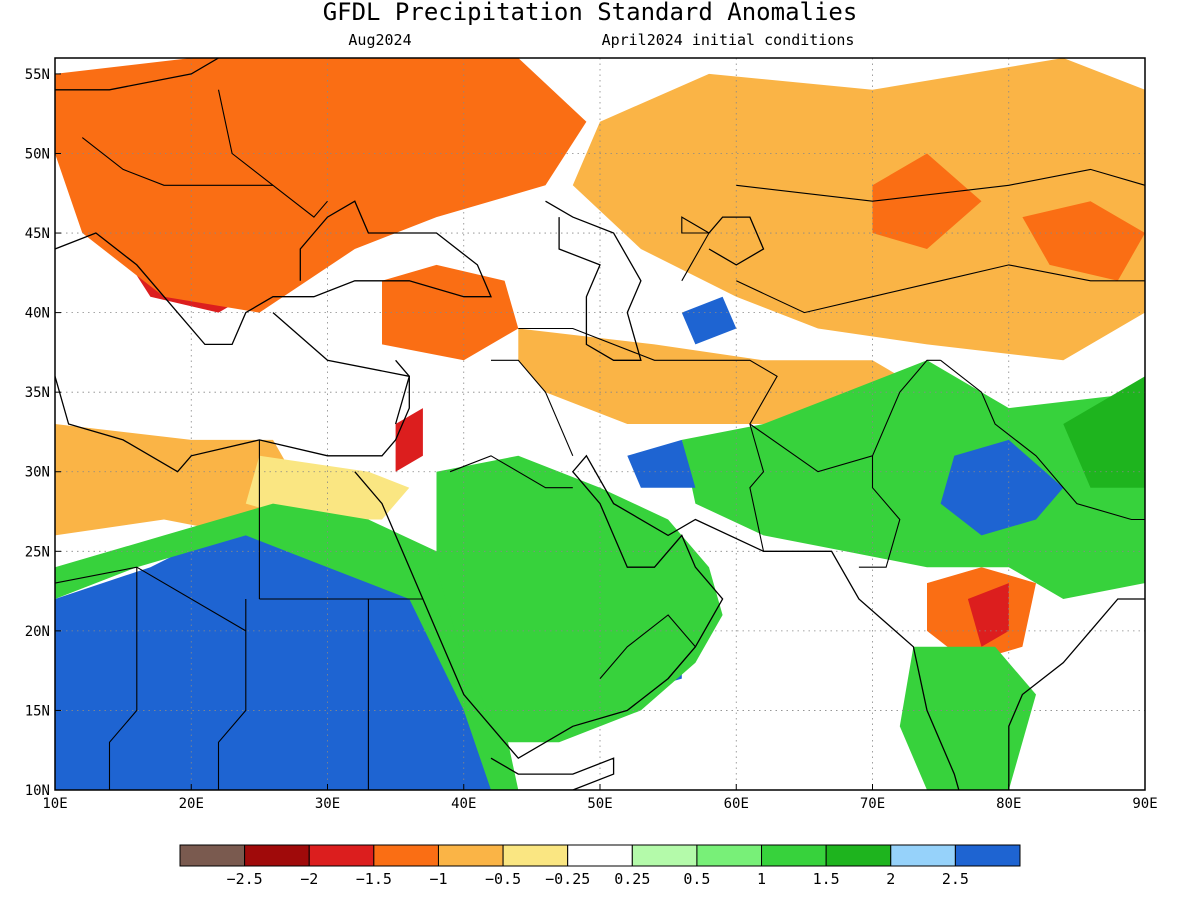 The width and height of the screenshot is (1200, 900). I want to click on latitude-axis: 55N 50N 45N 40N 35N 30N 25N 20N 15N 10N, so click(43, 433).